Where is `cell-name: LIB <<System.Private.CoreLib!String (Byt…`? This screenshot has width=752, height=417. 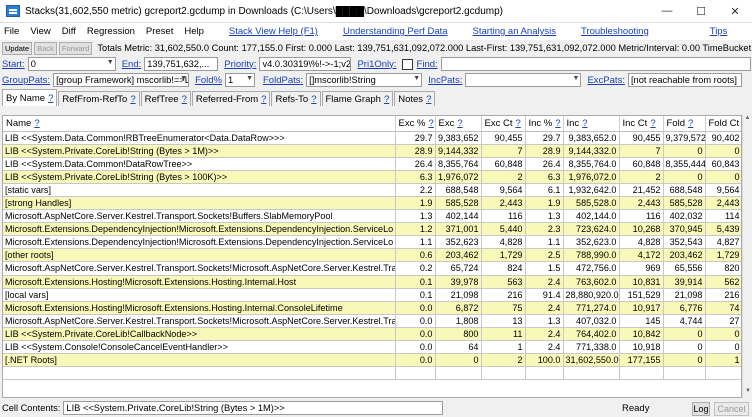
cell-name: LIB <<System.Private.CoreLib!String (Byt… is located at coordinates (199, 177).